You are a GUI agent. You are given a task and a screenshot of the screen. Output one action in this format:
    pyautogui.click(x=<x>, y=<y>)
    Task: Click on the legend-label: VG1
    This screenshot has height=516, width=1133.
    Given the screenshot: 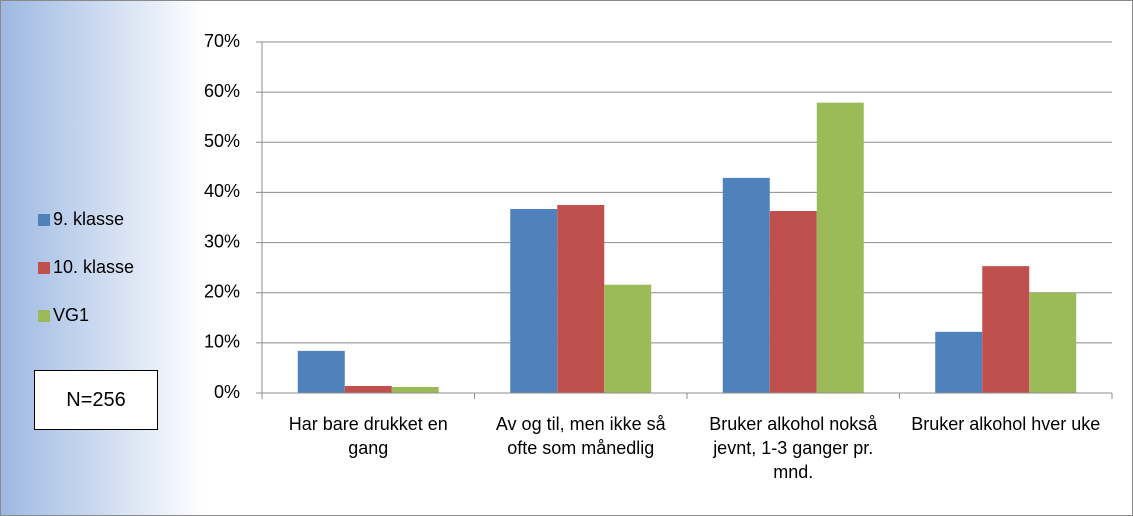 What is the action you would take?
    pyautogui.click(x=71, y=315)
    